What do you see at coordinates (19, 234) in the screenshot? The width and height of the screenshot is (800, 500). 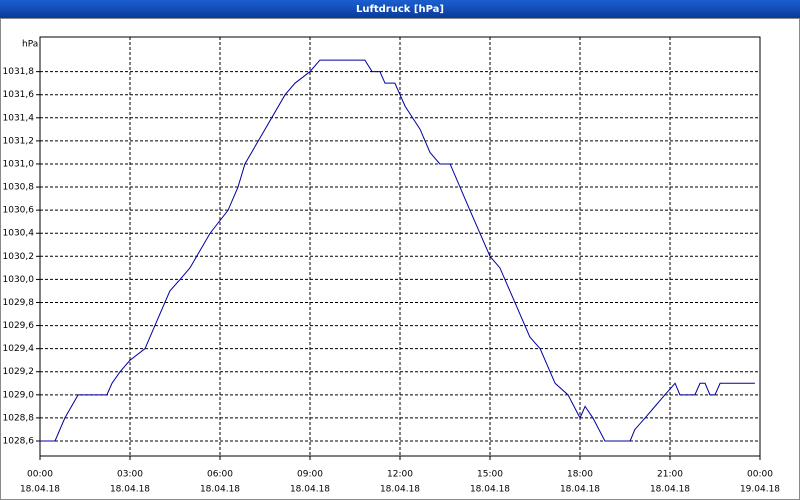 I see `y-tick-label: 1030,4` at bounding box center [19, 234].